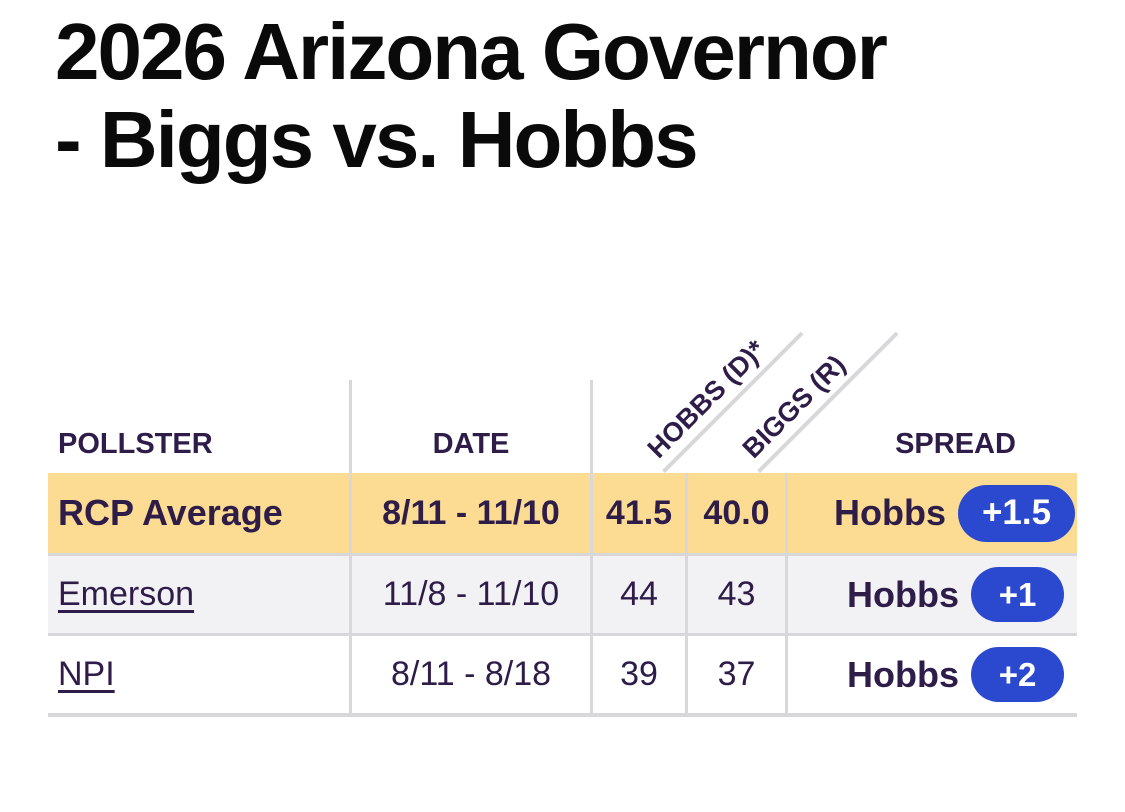 The image size is (1125, 812). I want to click on date-range: 11/8 - 11/10, so click(471, 594).